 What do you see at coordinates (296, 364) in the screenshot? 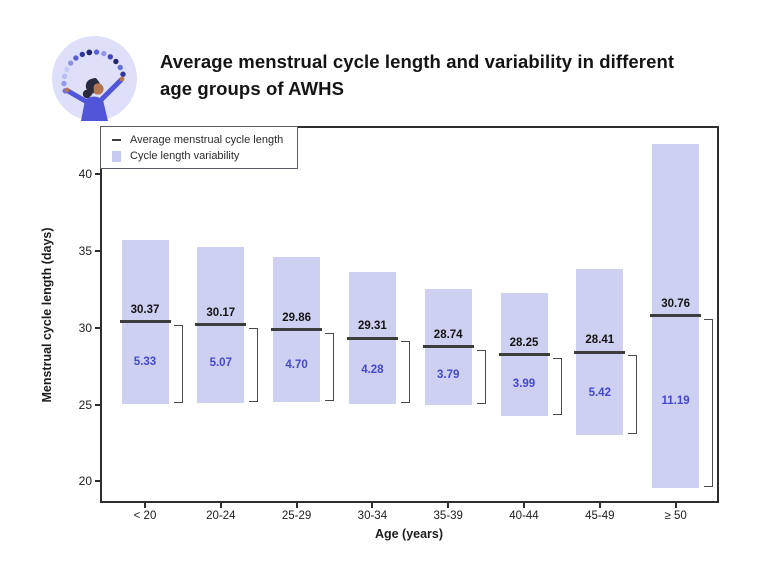
I see `variability-value-label: 4.70` at bounding box center [296, 364].